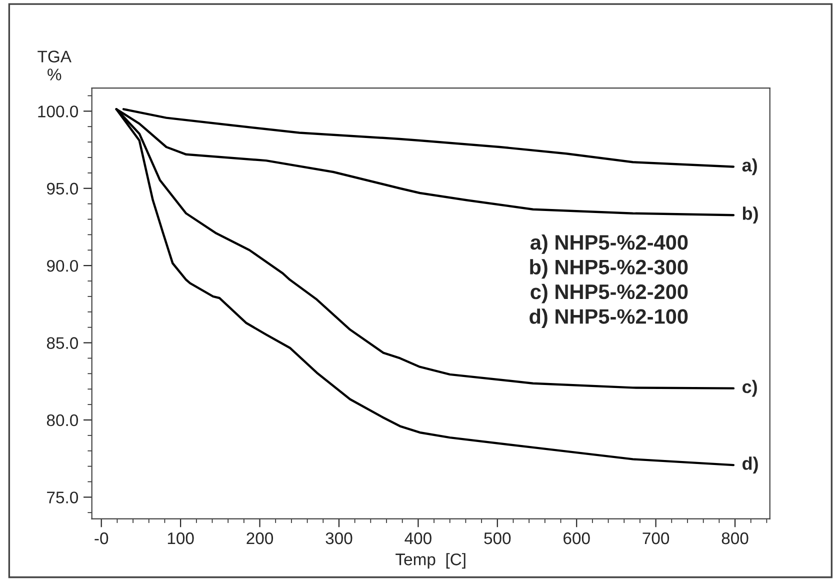 The width and height of the screenshot is (835, 579). Describe the element at coordinates (609, 269) in the screenshot. I see `annotation: b) NHP5-%2-300` at that location.